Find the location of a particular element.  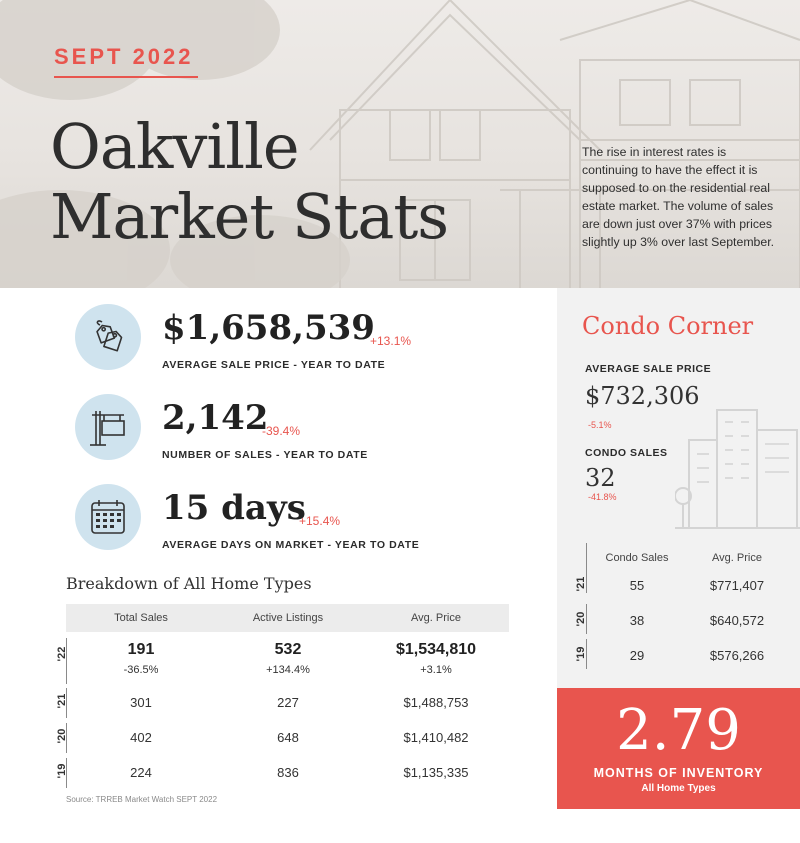

title-line-1: Oakville is located at coordinates (175, 146).